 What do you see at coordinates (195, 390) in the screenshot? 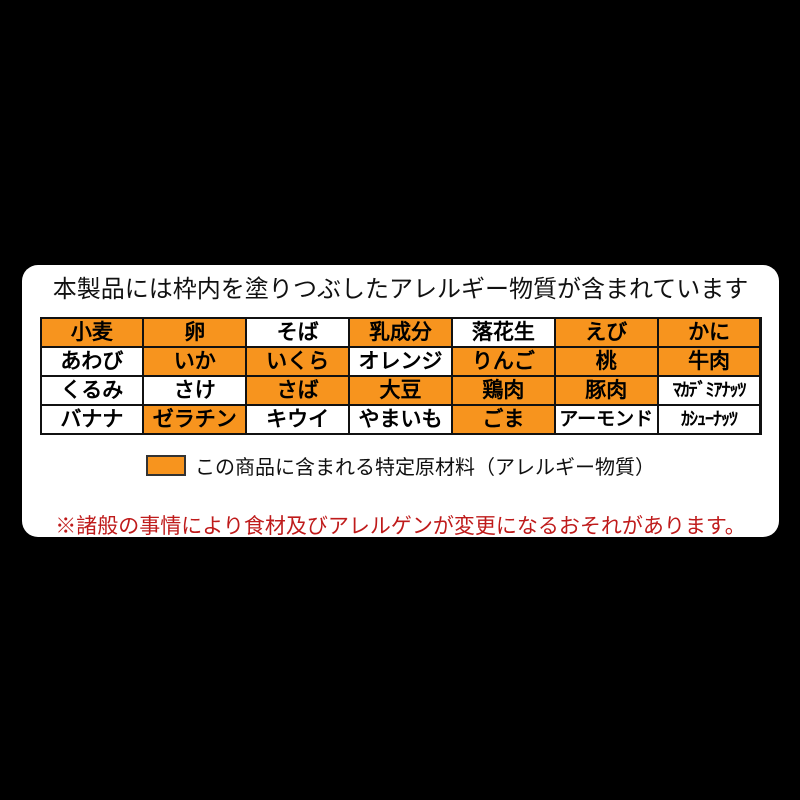
I see `allergen-cell: さけ` at bounding box center [195, 390].